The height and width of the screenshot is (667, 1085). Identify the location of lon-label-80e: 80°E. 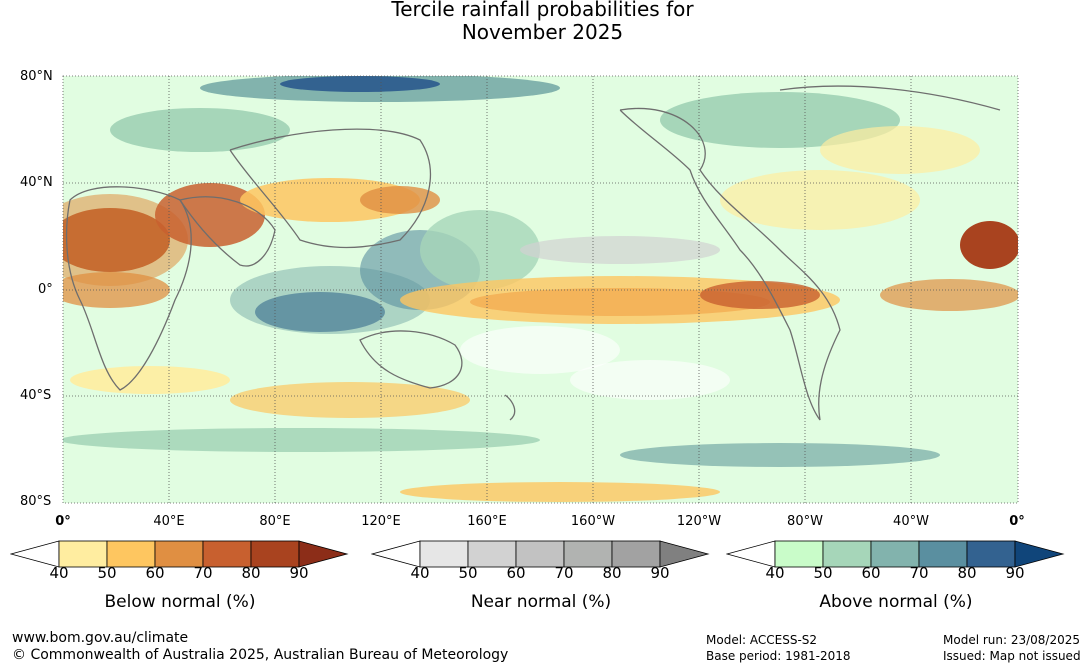
(275, 521).